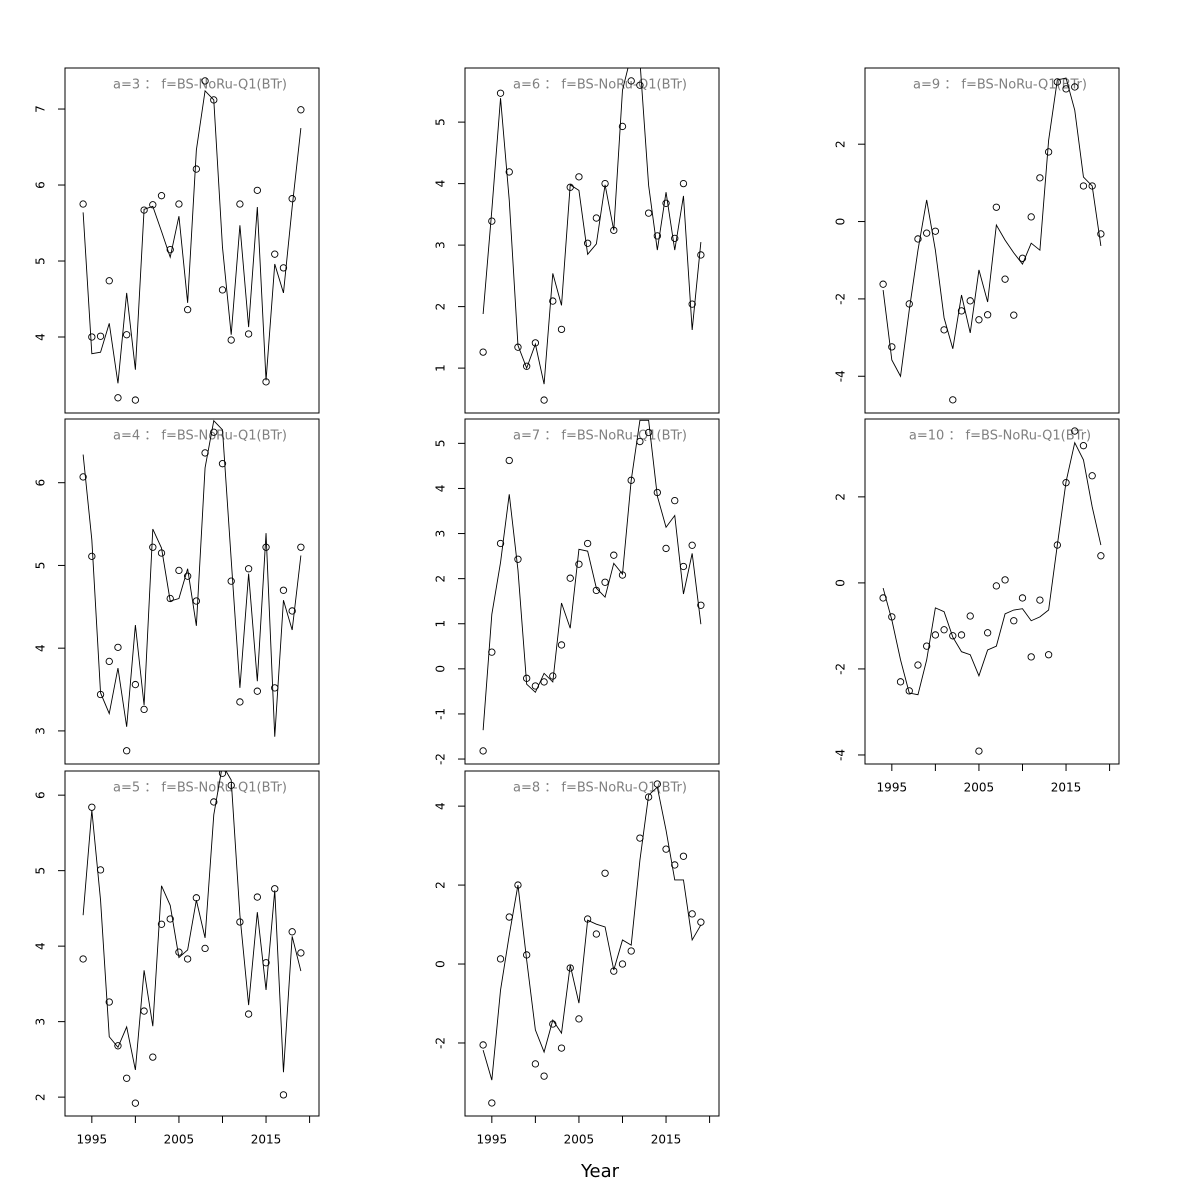 Image resolution: width=1200 pixels, height=1200 pixels. What do you see at coordinates (200, 788) in the screenshot?
I see `panel-title: a=5 ： f=BS-NoRu-Q1(BTr)` at bounding box center [200, 788].